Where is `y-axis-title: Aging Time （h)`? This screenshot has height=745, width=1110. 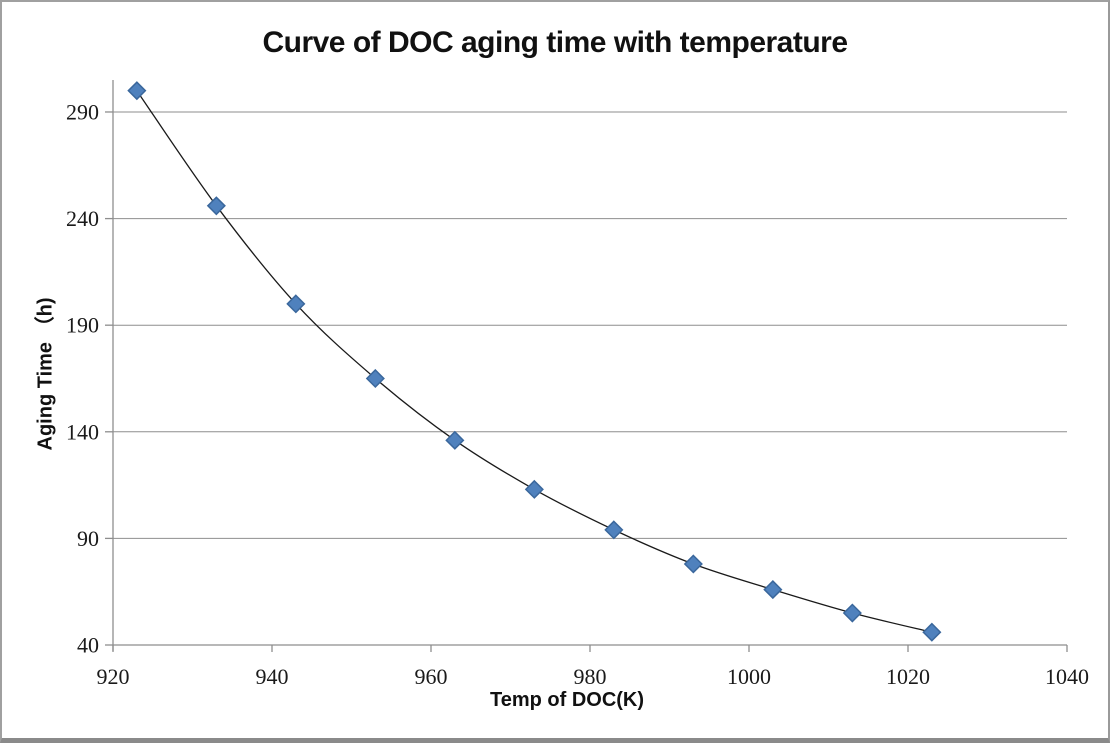 y-axis-title: Aging Time （h) is located at coordinates (45, 374).